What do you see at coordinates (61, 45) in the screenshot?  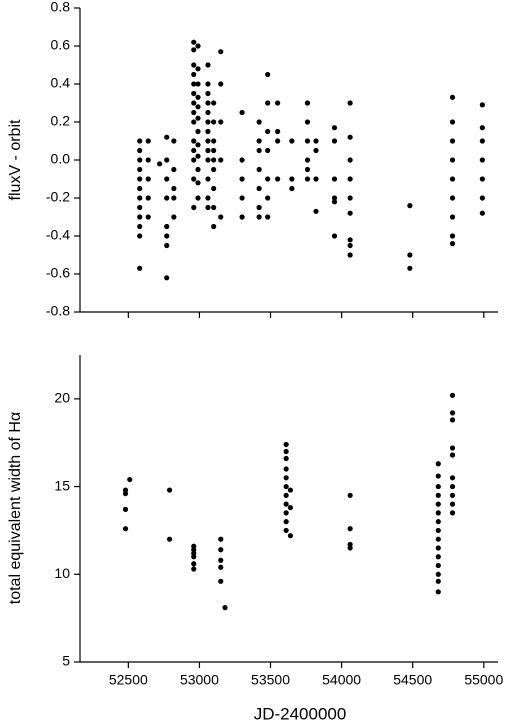 I see `y-tick-label: 0.6` at bounding box center [61, 45].